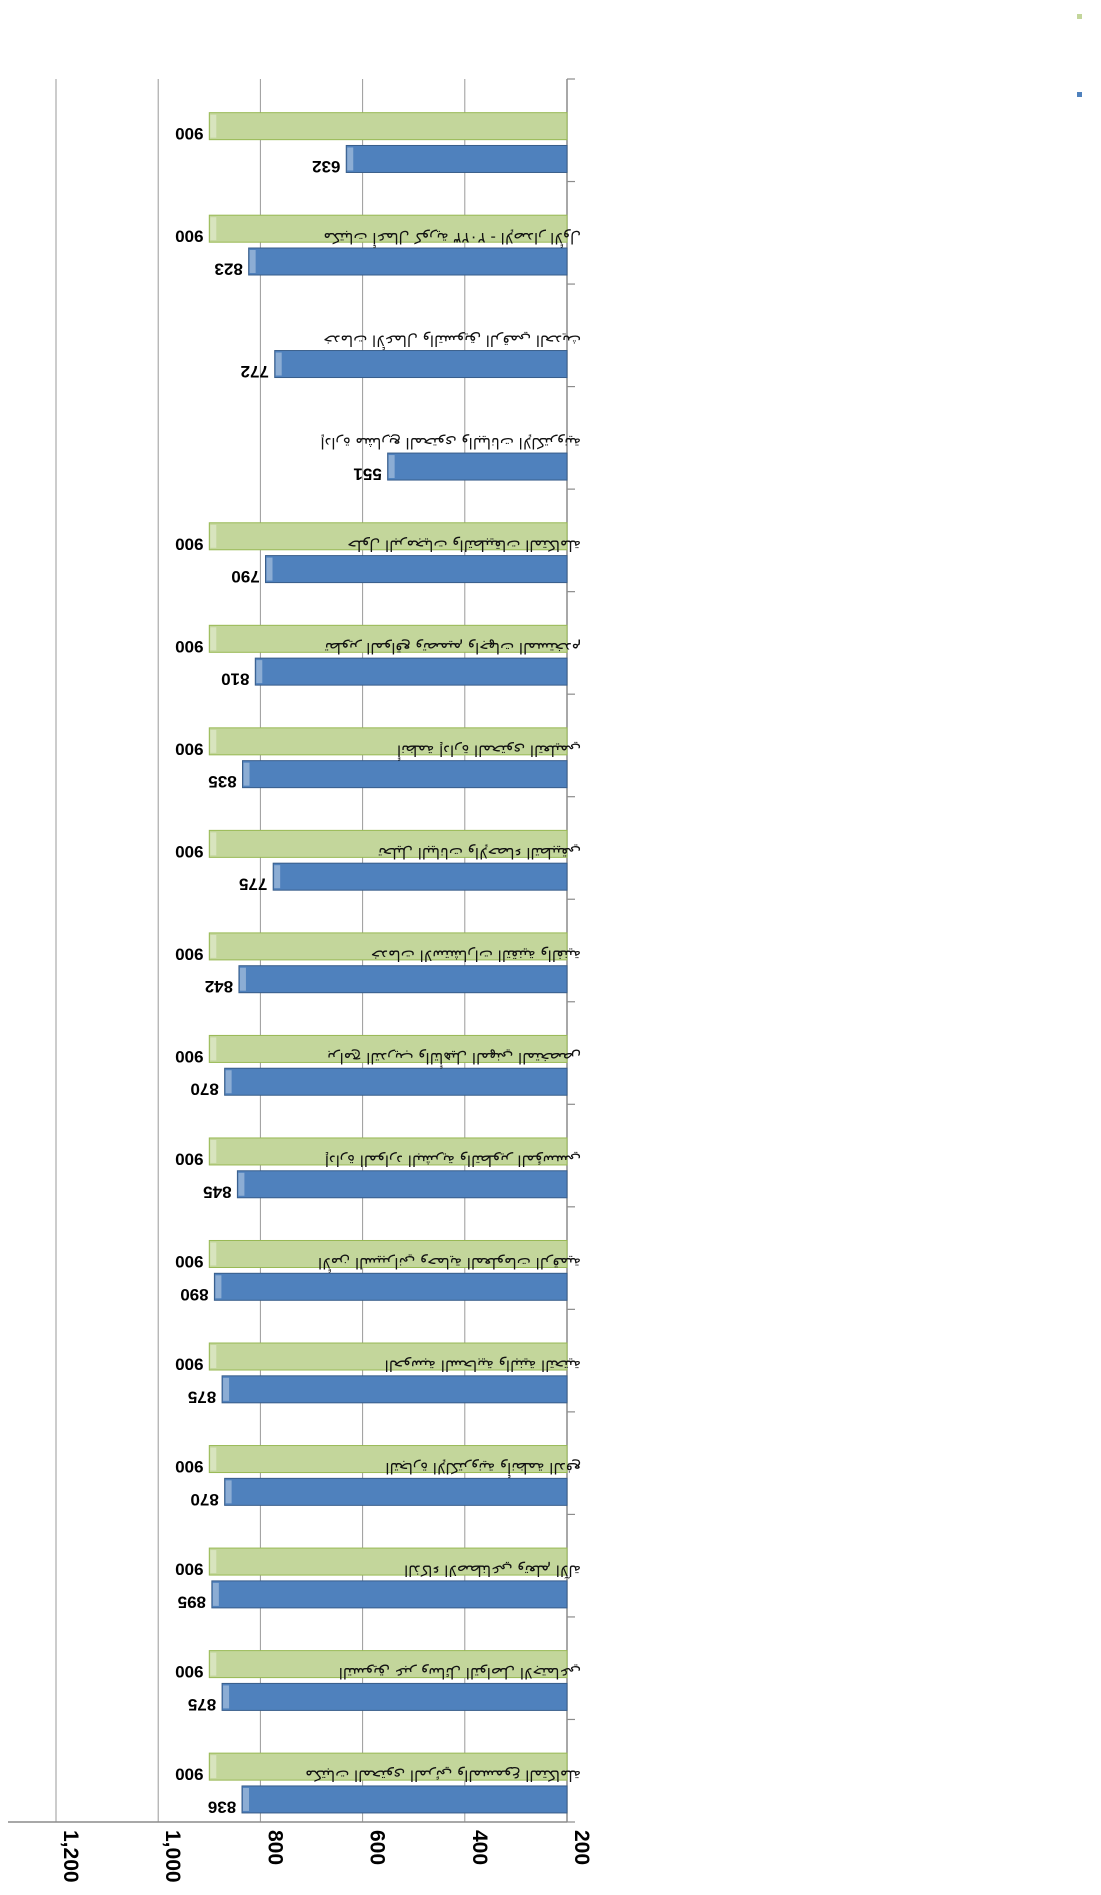  What do you see at coordinates (1079, 94) in the screenshot?
I see `legend-swatch-actual` at bounding box center [1079, 94].